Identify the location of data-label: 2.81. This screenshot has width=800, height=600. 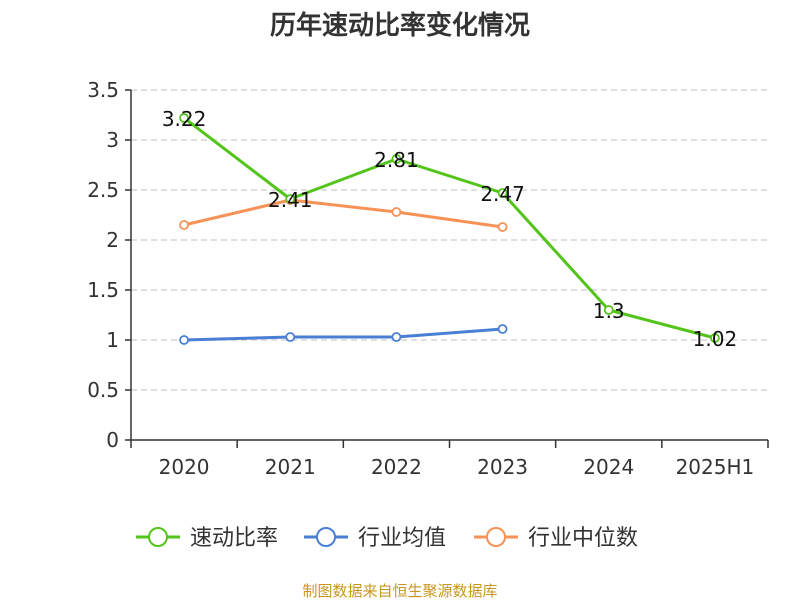
(396, 160).